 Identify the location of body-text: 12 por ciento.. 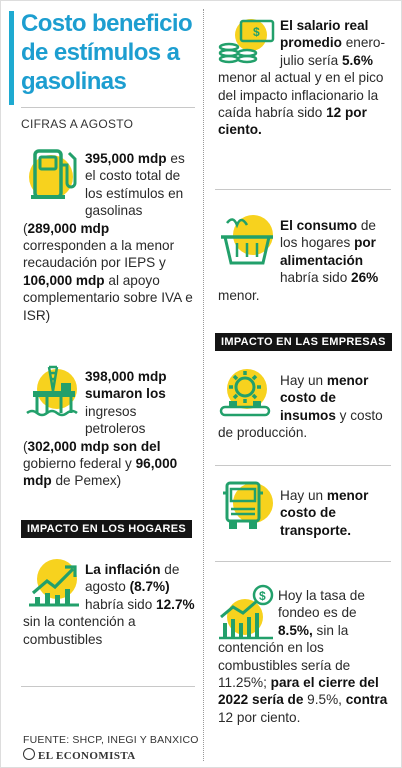
(259, 717).